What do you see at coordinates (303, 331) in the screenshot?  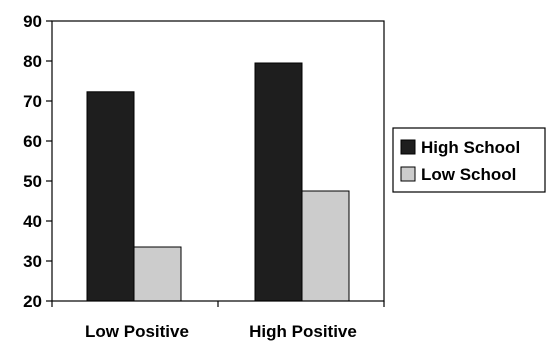 I see `category-label: High Positive` at bounding box center [303, 331].